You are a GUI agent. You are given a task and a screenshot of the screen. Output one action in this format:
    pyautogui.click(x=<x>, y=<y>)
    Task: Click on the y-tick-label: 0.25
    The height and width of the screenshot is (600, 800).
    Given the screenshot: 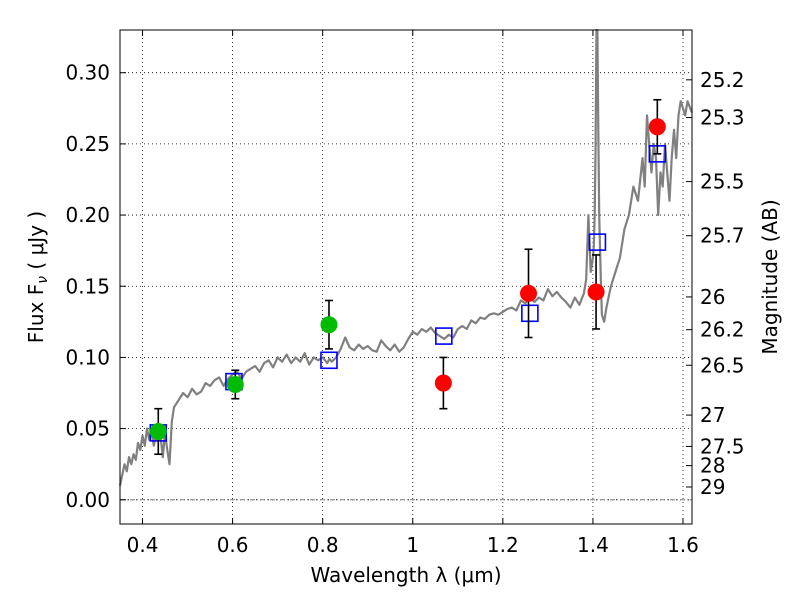 What is the action you would take?
    pyautogui.click(x=87, y=144)
    